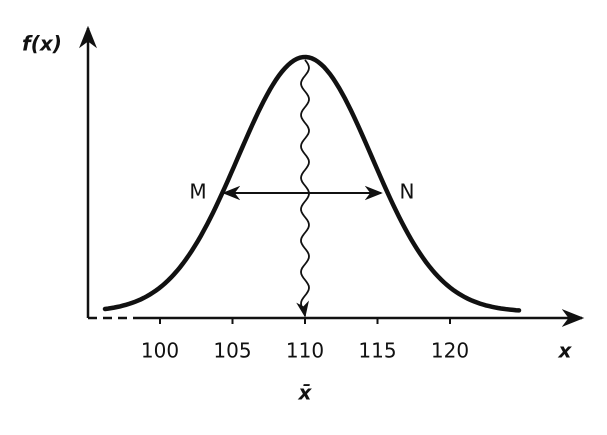 The width and height of the screenshot is (607, 435). Describe the element at coordinates (565, 351) in the screenshot. I see `x-axis-label: x` at that location.